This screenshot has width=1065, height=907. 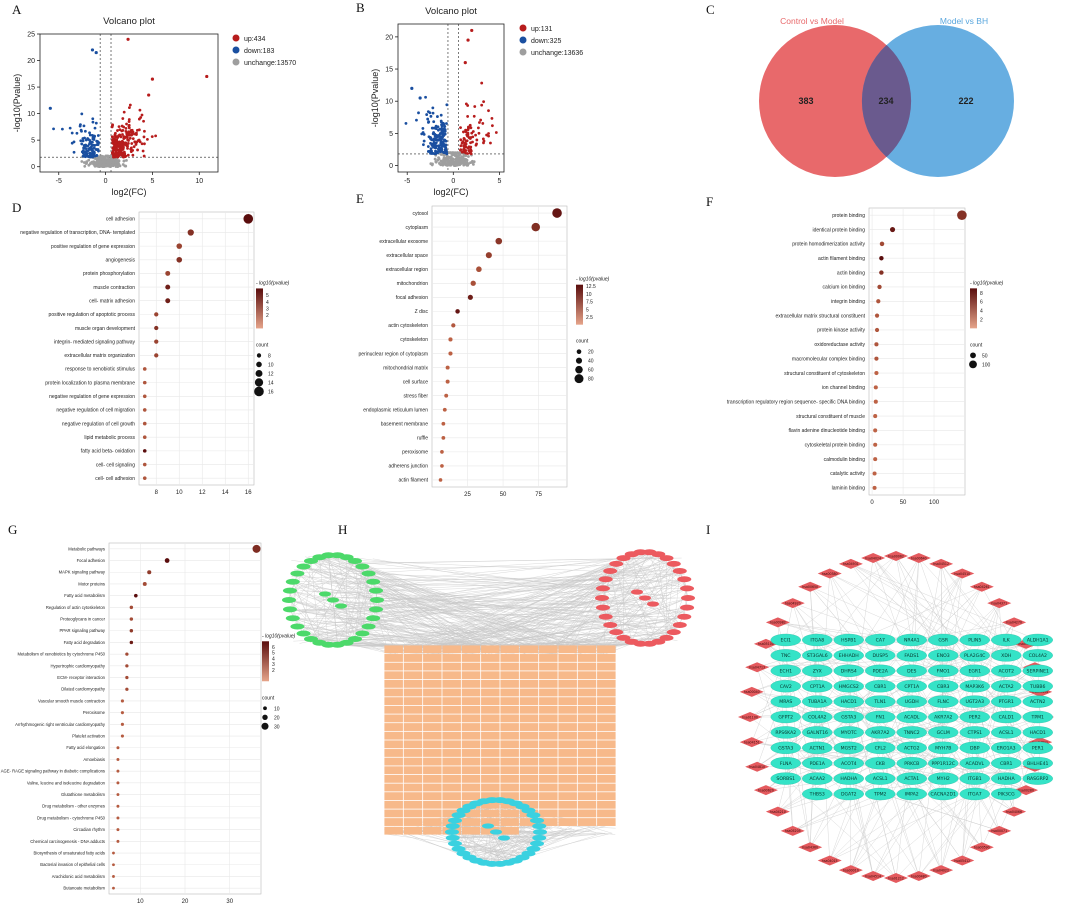 What do you see at coordinates (85, 747) in the screenshot?
I see `term-label: Fatty acid elongation` at bounding box center [85, 747].